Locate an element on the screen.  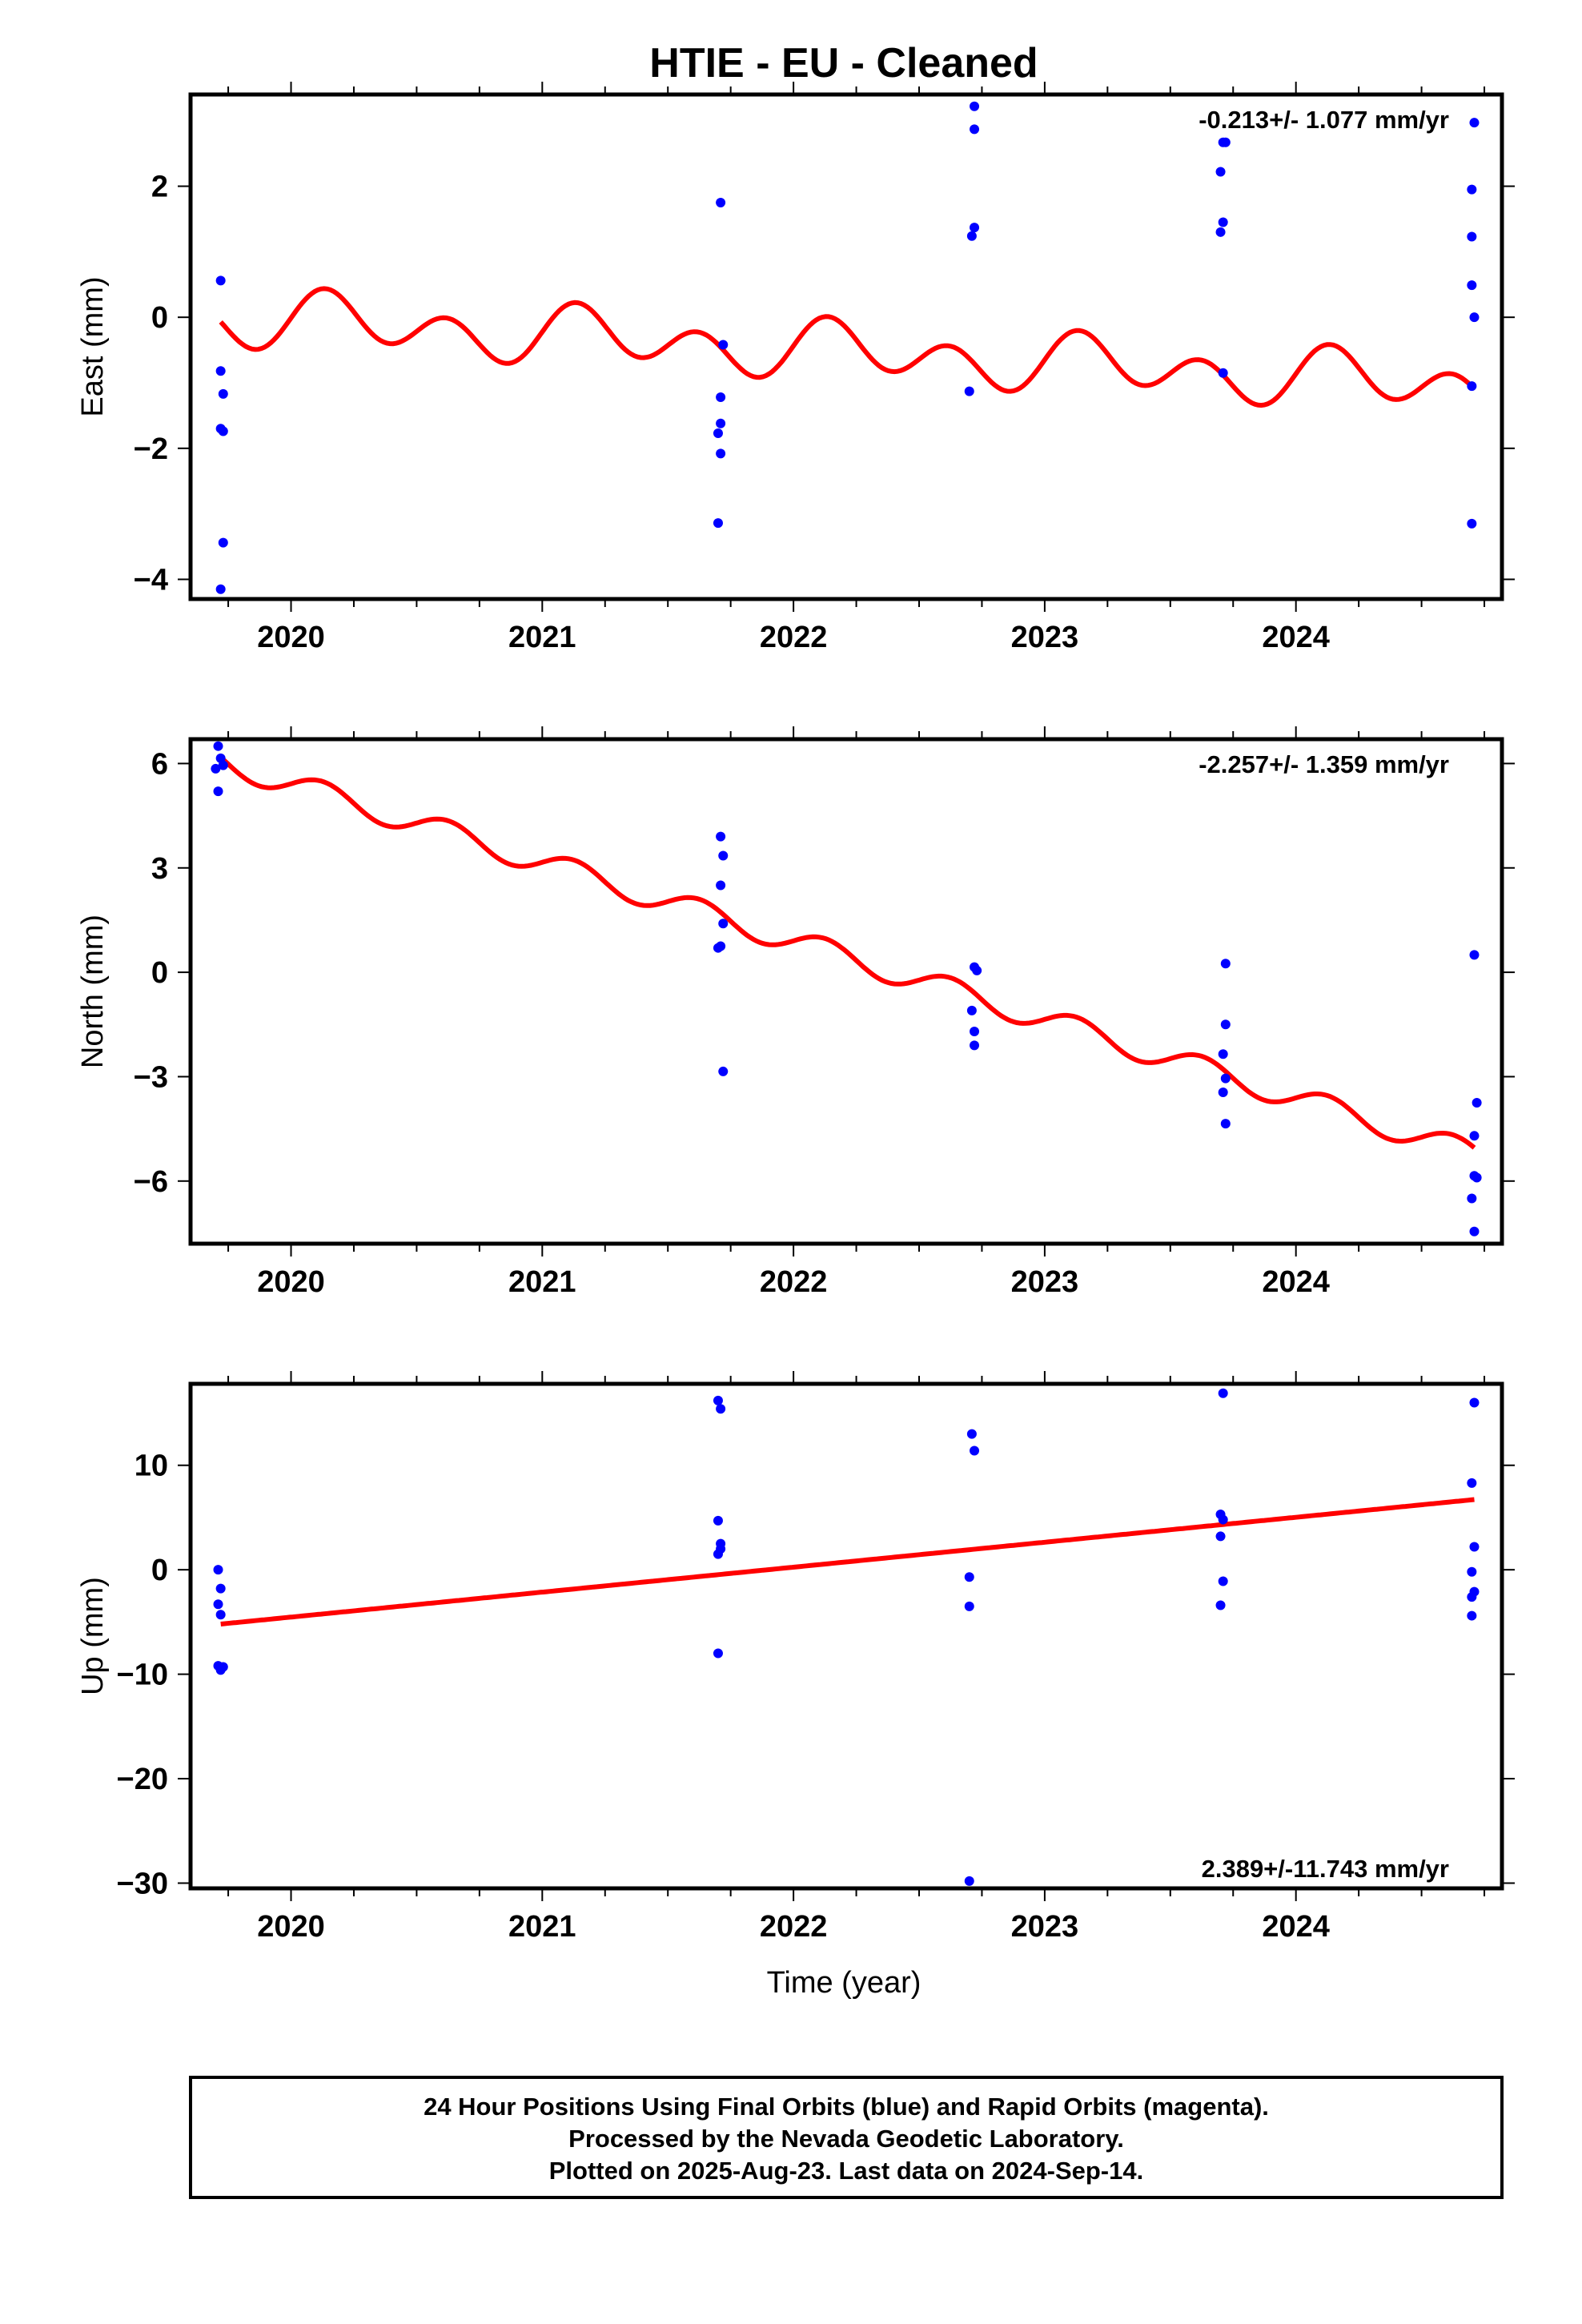
y-tick-label: 2 is located at coordinates (159, 187).